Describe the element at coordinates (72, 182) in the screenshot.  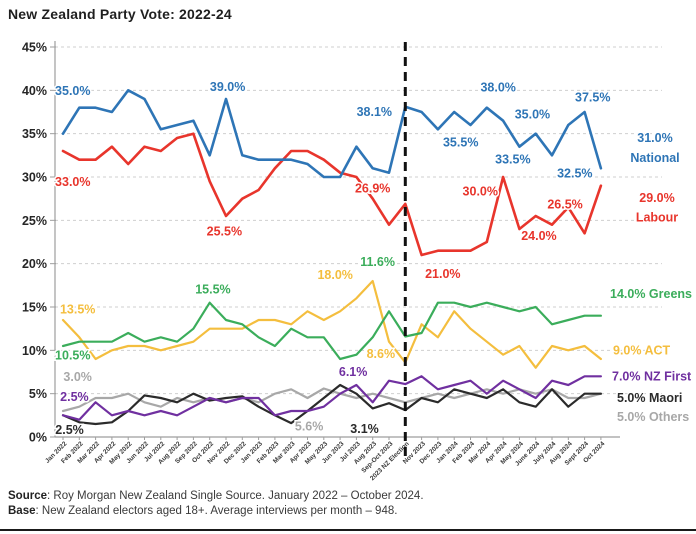
I see `data-label-labour: 33.0%` at that location.